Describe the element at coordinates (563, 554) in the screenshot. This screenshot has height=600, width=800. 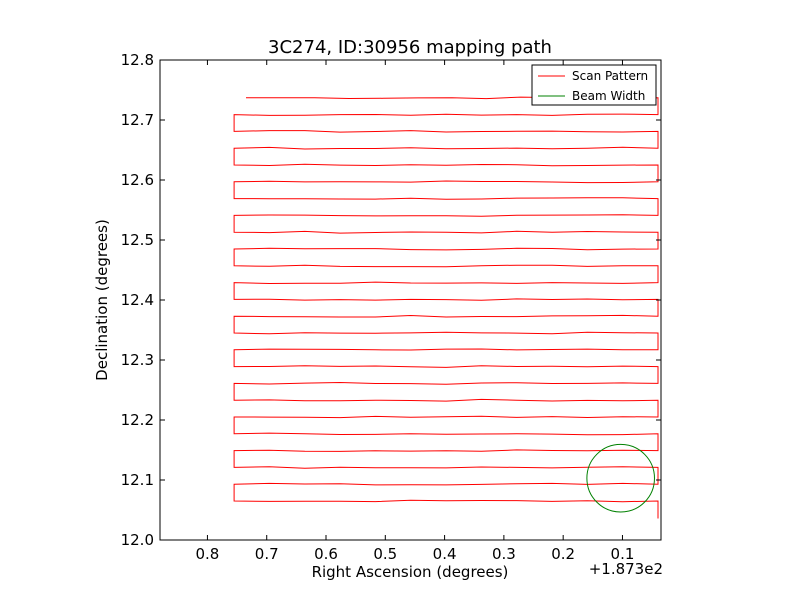
I see `x-tick-label: 0.2` at that location.